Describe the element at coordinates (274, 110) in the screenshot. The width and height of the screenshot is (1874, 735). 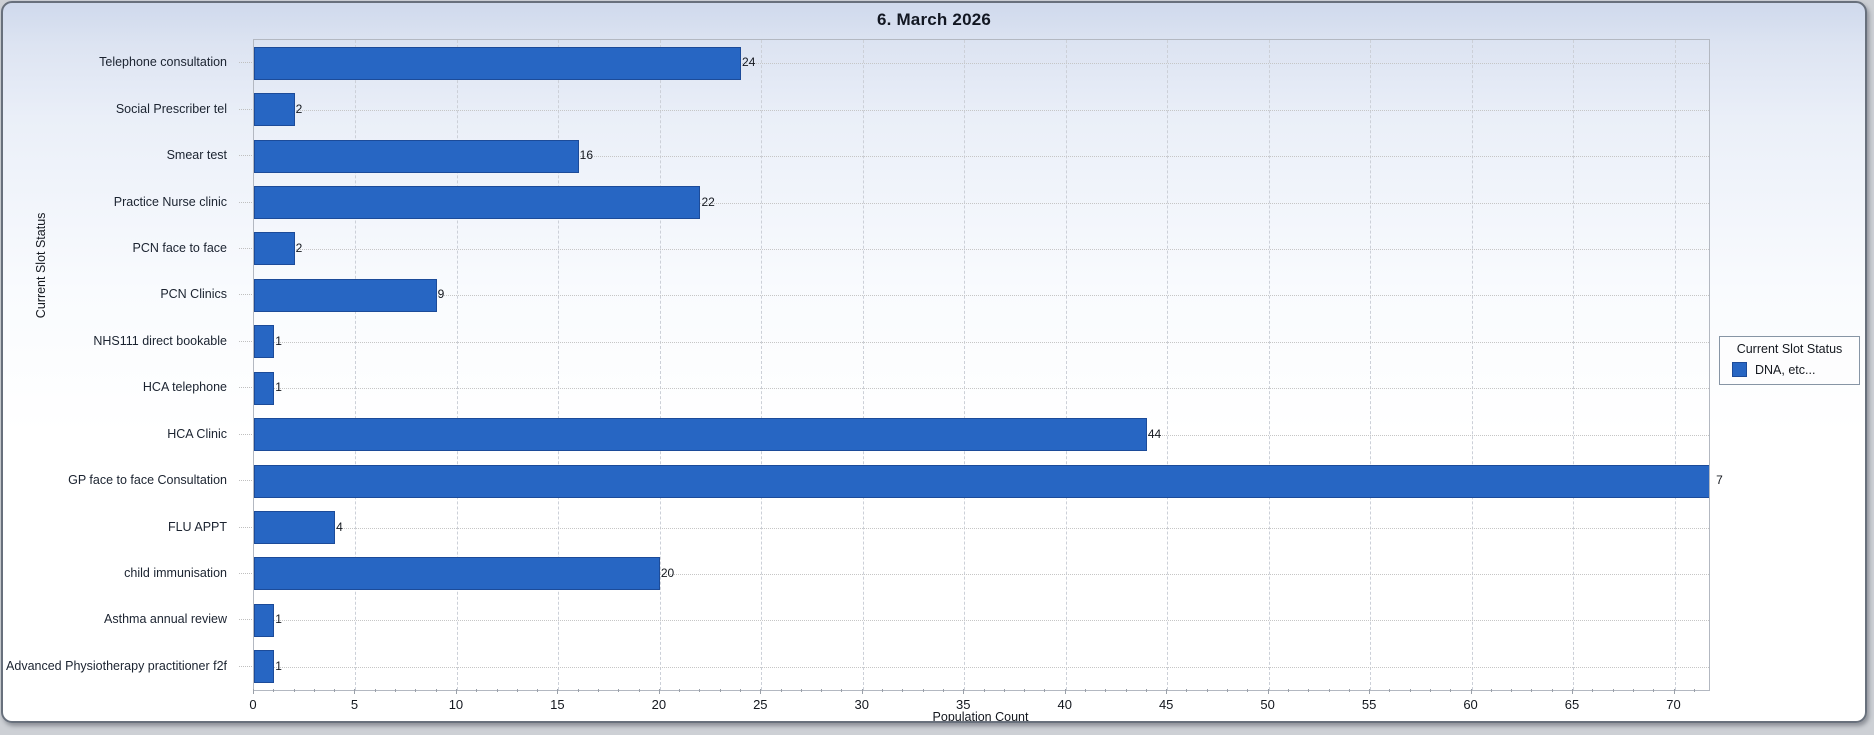
I see `bar-social-prescriber-tel` at that location.